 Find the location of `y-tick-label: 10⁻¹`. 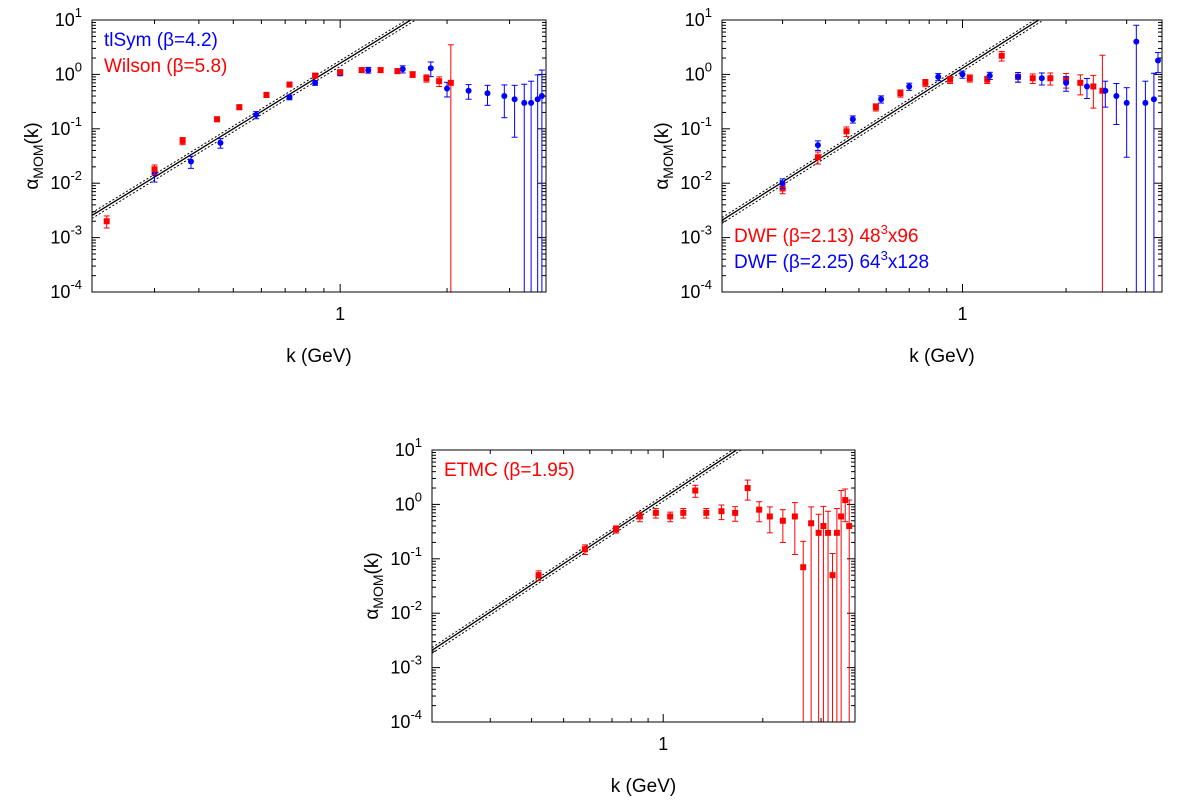

y-tick-label: 10⁻¹ is located at coordinates (406, 556).